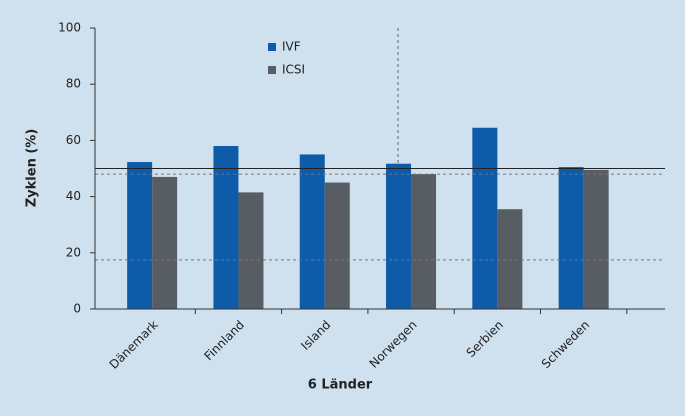 The image size is (685, 416). Describe the element at coordinates (340, 385) in the screenshot. I see `x-axis-label: 6 Länder` at that location.